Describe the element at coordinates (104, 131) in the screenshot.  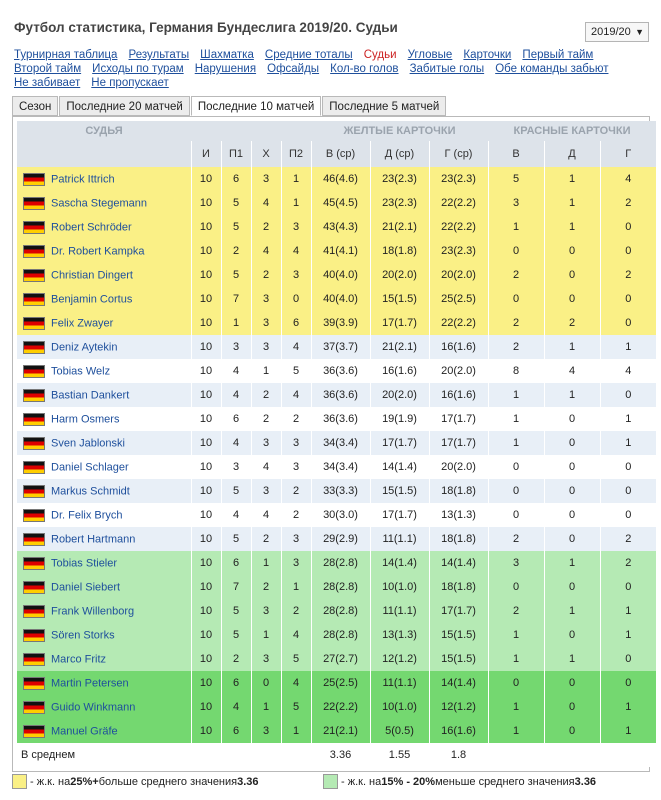
I see `referee-group-header: СУДЬЯ` at that location.